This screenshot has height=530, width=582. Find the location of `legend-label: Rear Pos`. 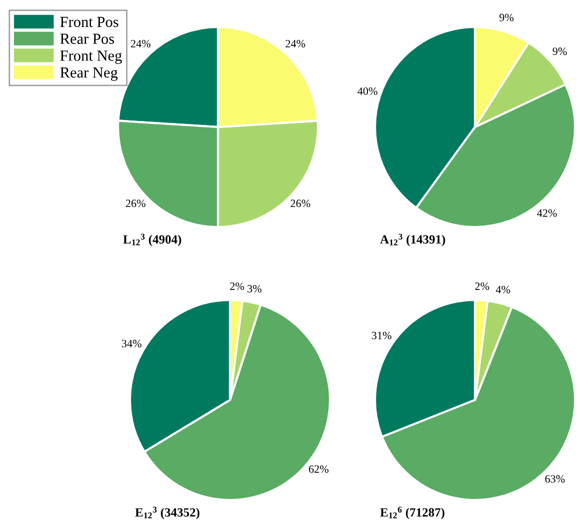

legend-label: Rear Pos is located at coordinates (87, 39).